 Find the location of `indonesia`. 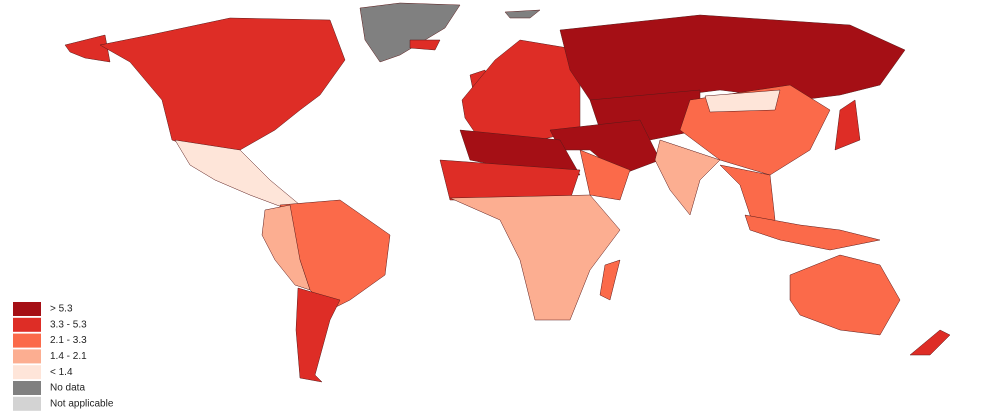

indonesia is located at coordinates (812, 232).